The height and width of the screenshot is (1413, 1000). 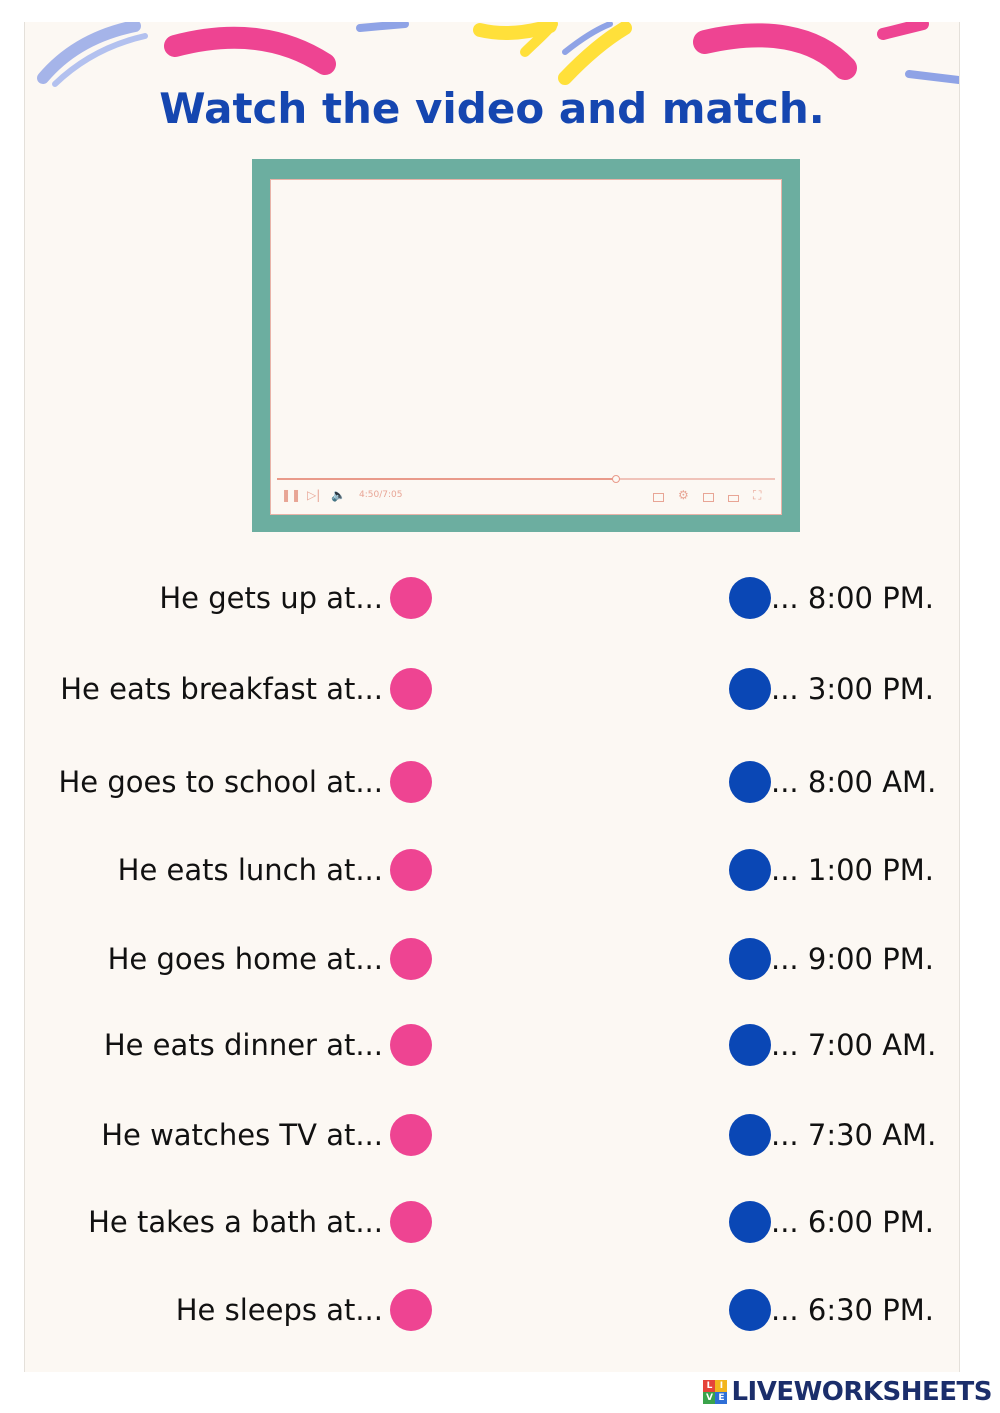 What do you see at coordinates (757, 495) in the screenshot?
I see `fullscreen-icon: ⛶` at bounding box center [757, 495].